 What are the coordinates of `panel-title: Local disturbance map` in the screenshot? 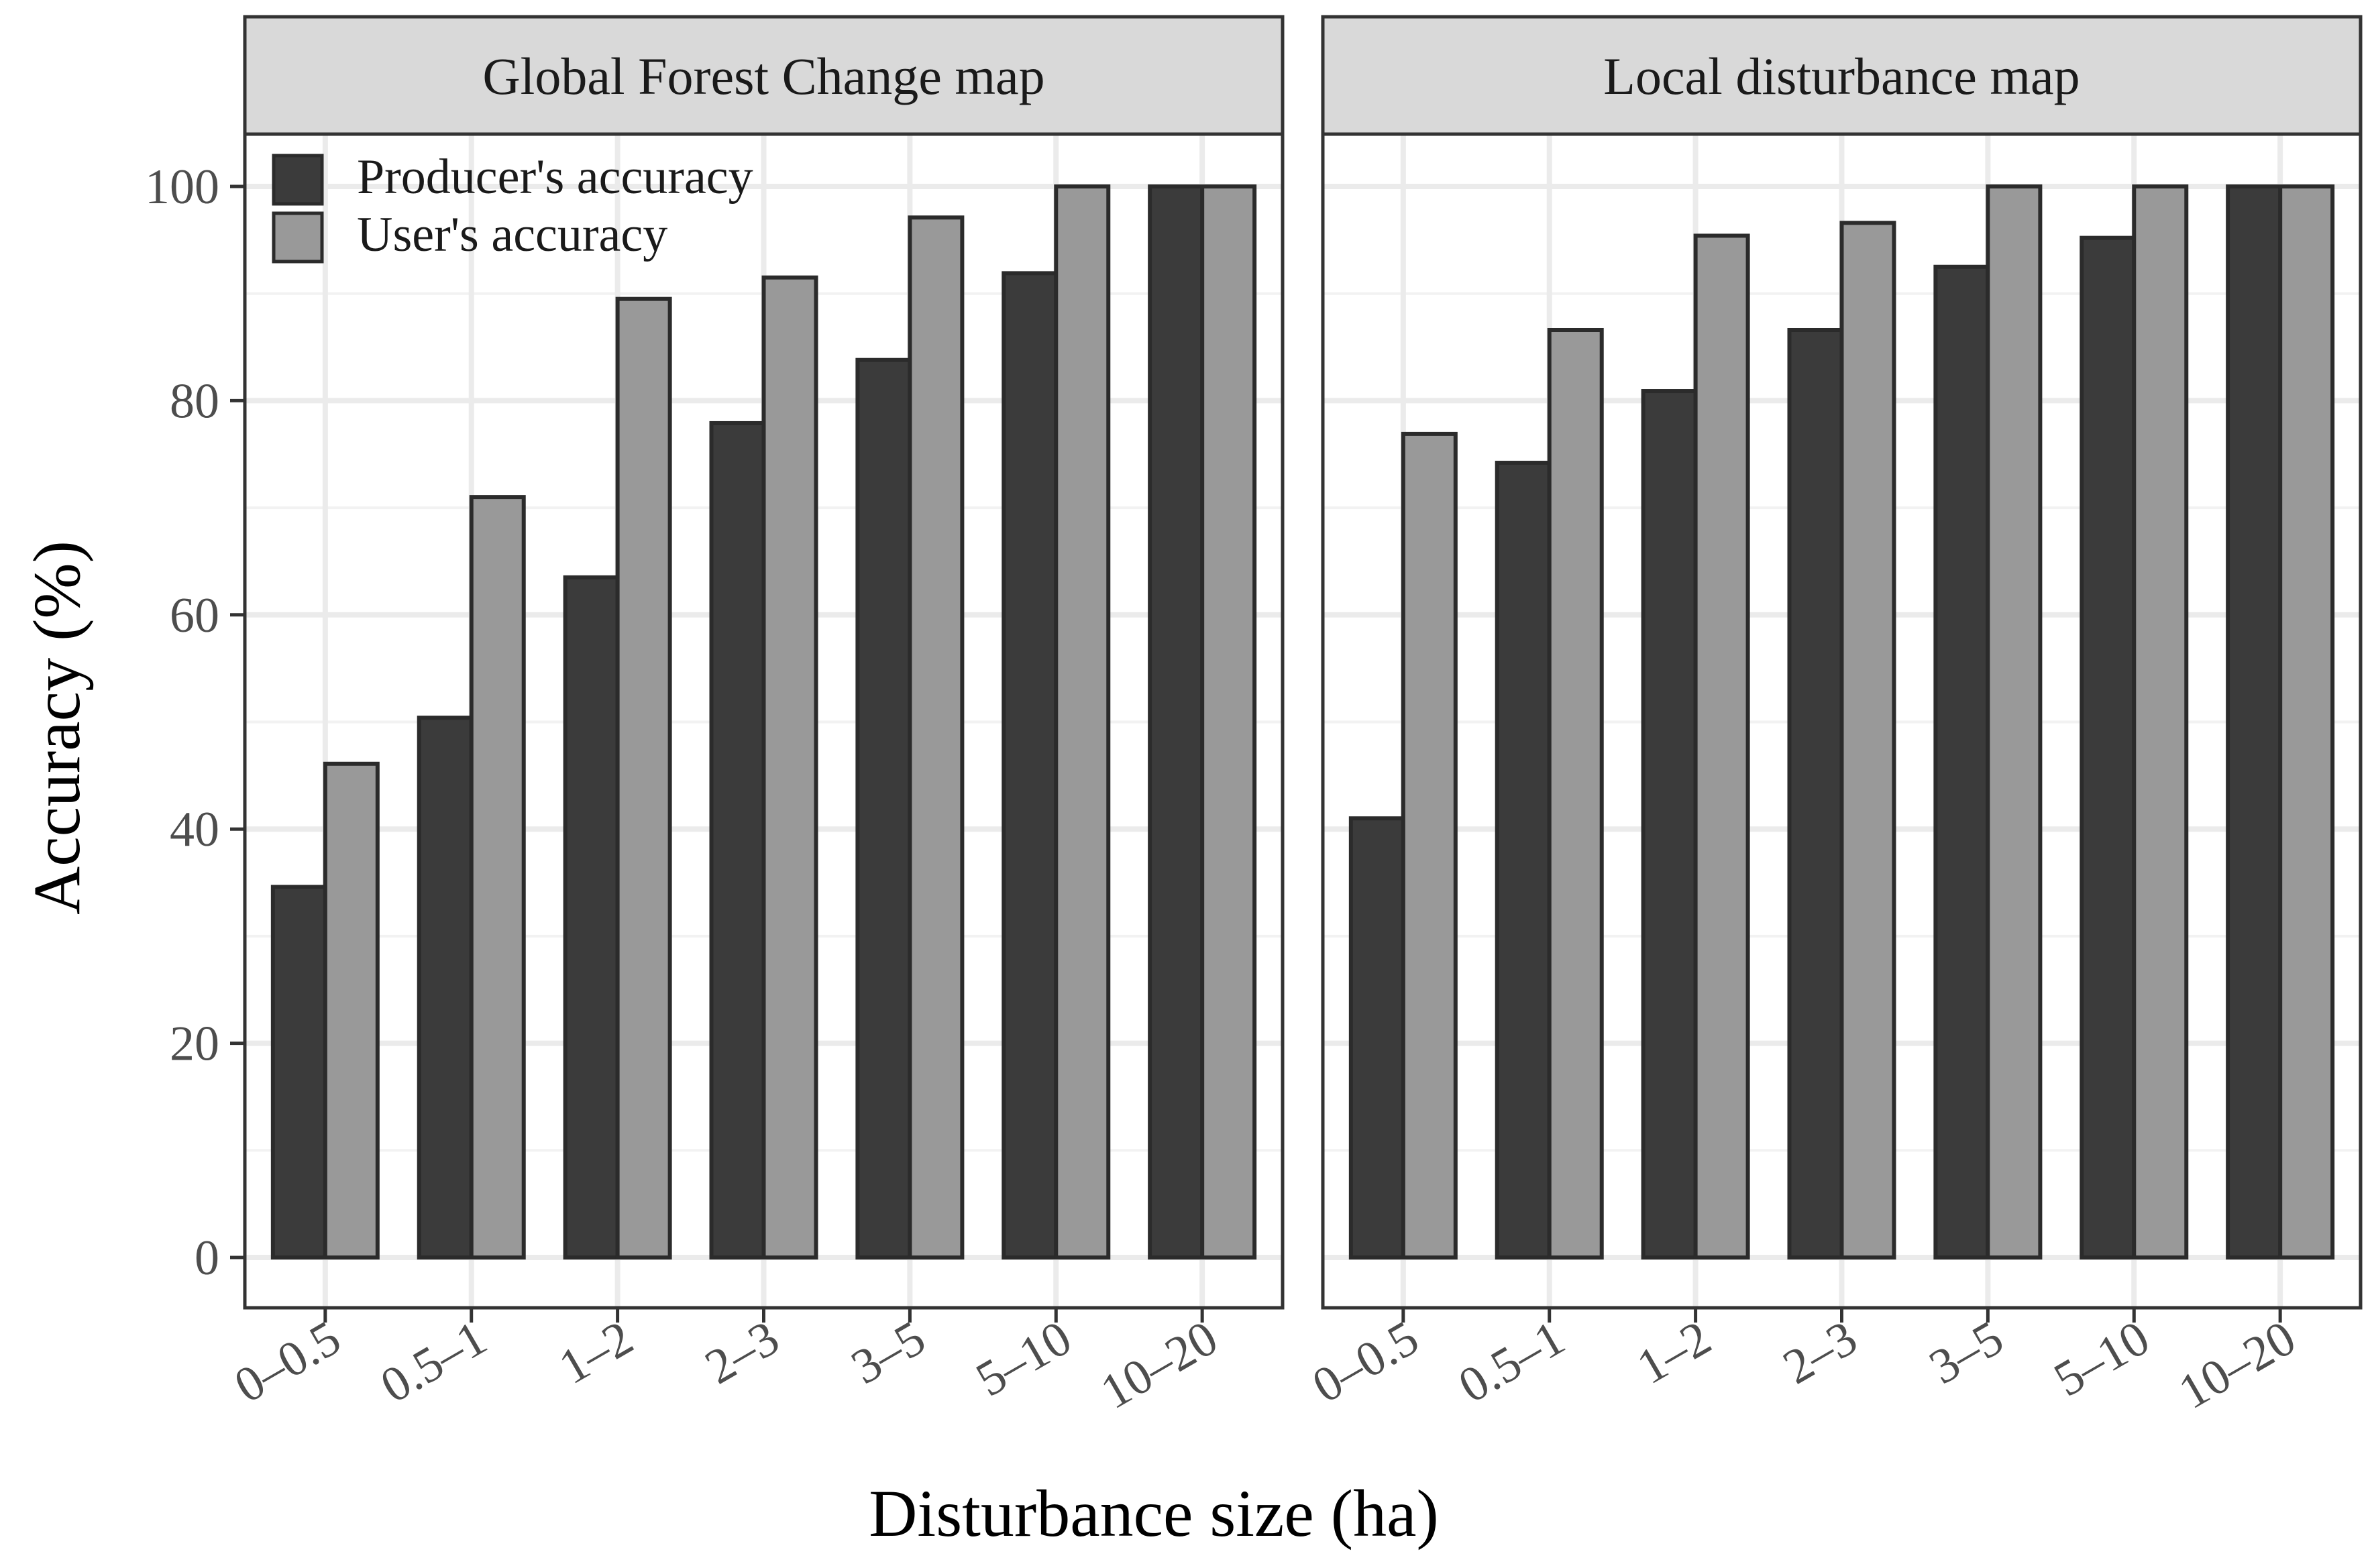 It's located at (1842, 76).